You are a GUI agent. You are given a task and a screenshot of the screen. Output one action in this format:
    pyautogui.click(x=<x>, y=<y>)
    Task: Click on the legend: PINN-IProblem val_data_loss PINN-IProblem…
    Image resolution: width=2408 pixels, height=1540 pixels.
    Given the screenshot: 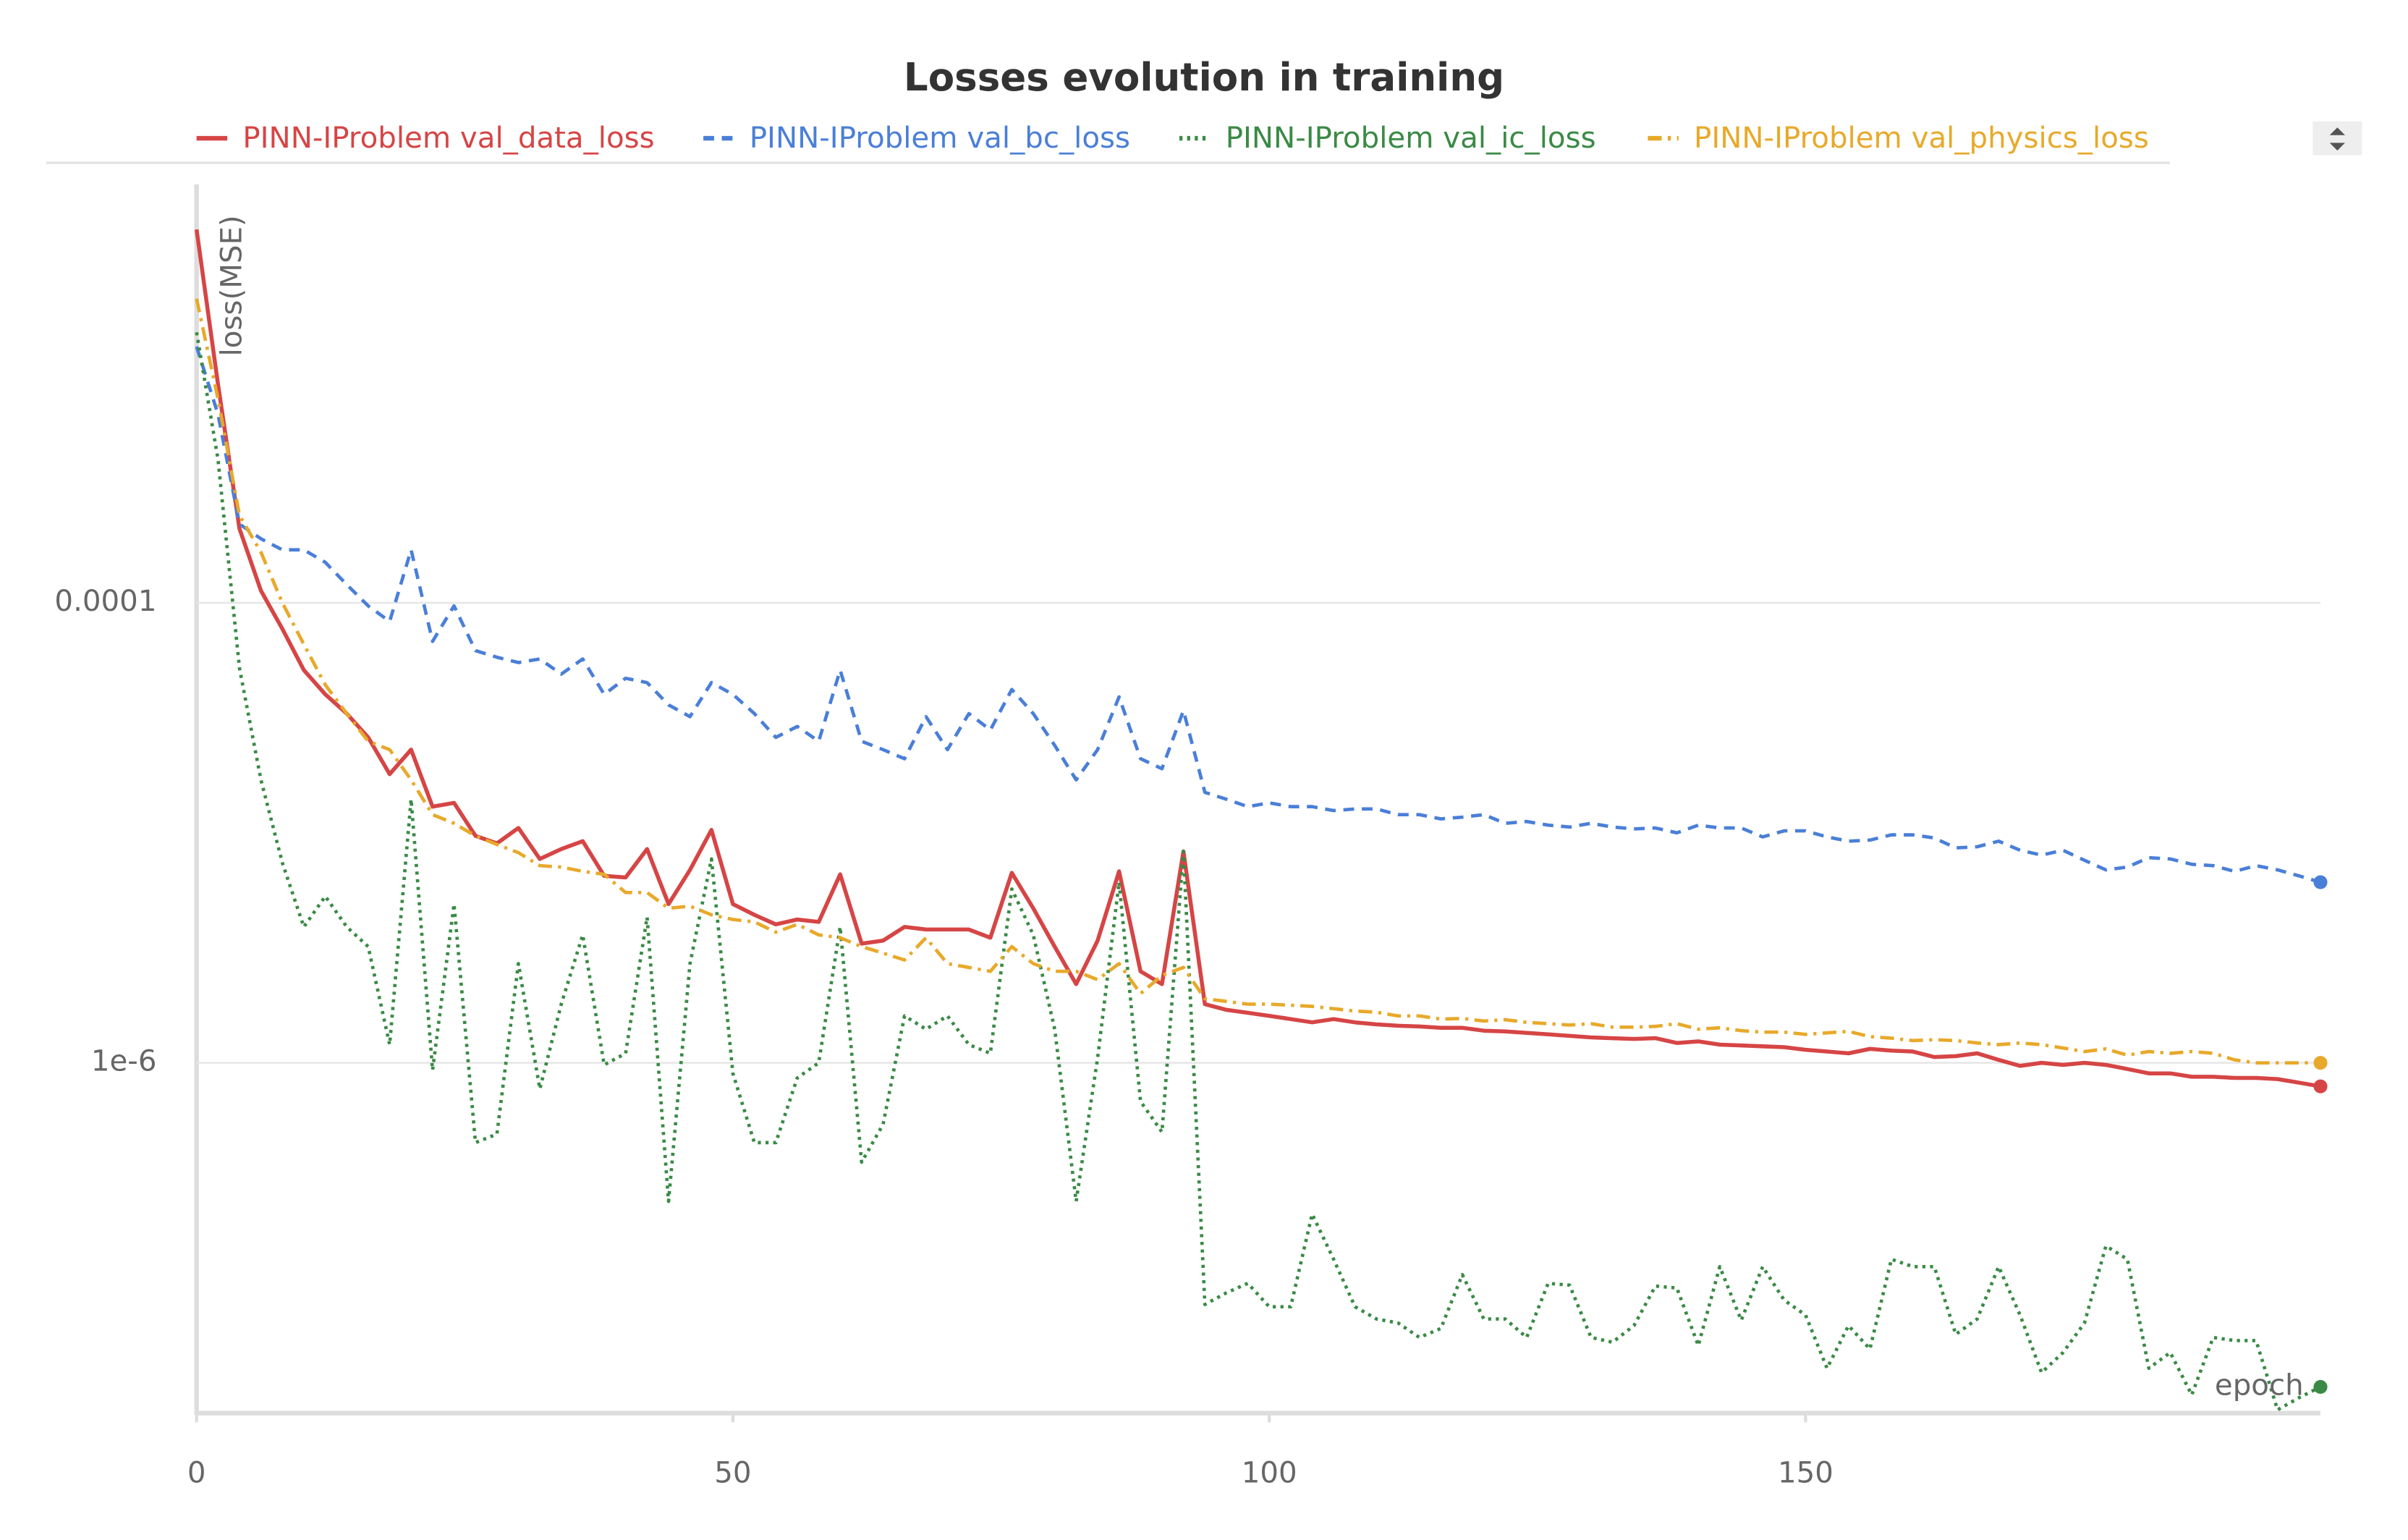 What is the action you would take?
    pyautogui.click(x=1172, y=138)
    